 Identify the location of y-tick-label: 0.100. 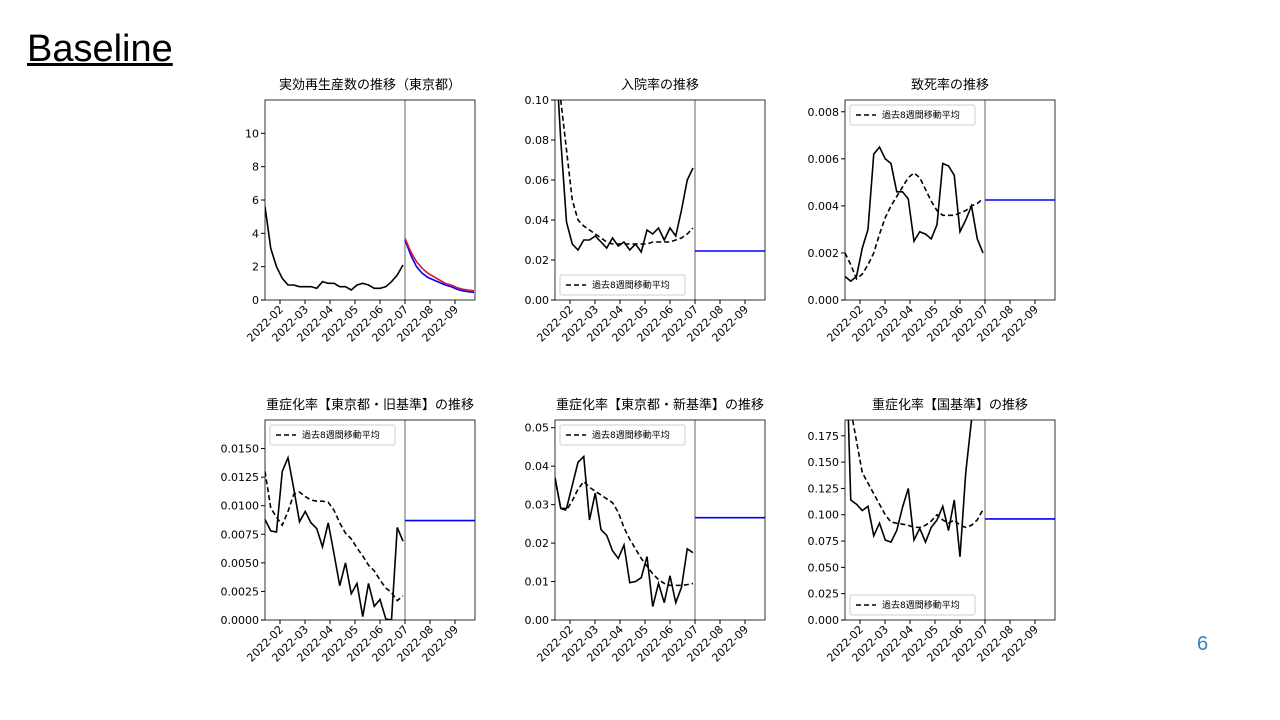
(824, 515).